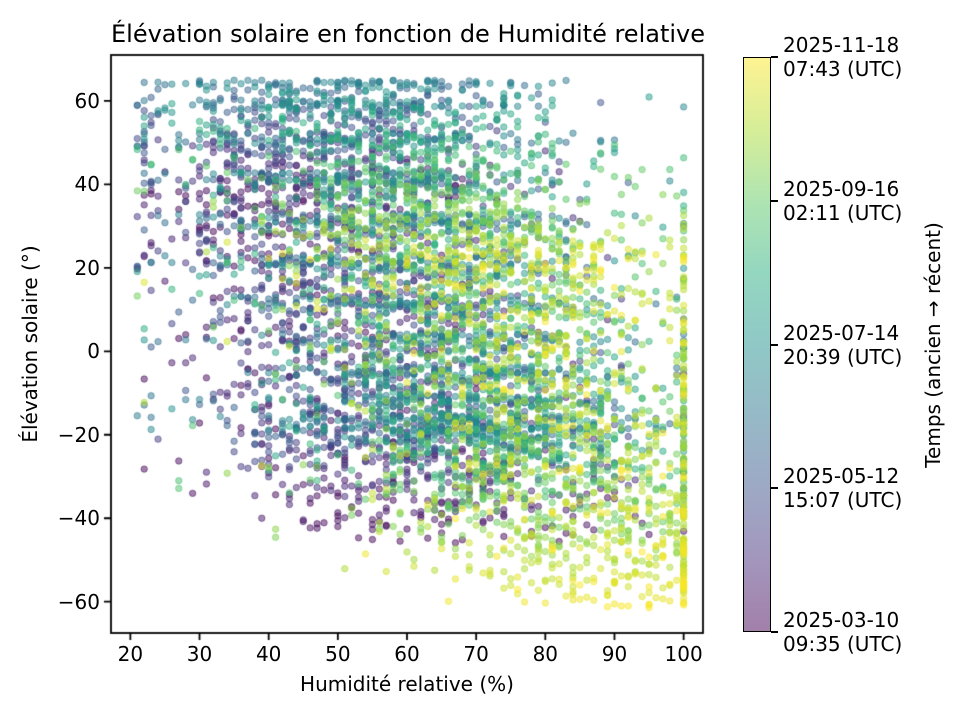  What do you see at coordinates (407, 654) in the screenshot?
I see `x-tick-label: 60` at bounding box center [407, 654].